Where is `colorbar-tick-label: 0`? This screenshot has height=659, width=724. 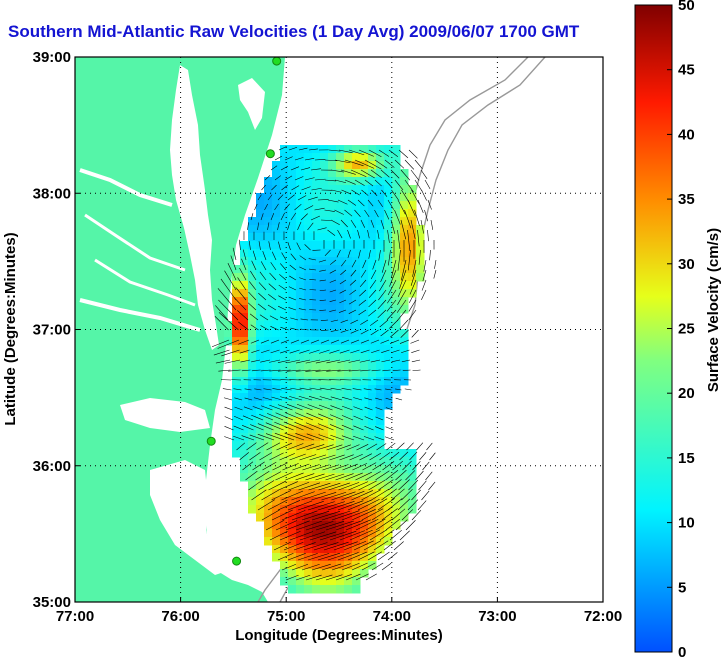 colorbar-tick-label: 0 is located at coordinates (682, 651).